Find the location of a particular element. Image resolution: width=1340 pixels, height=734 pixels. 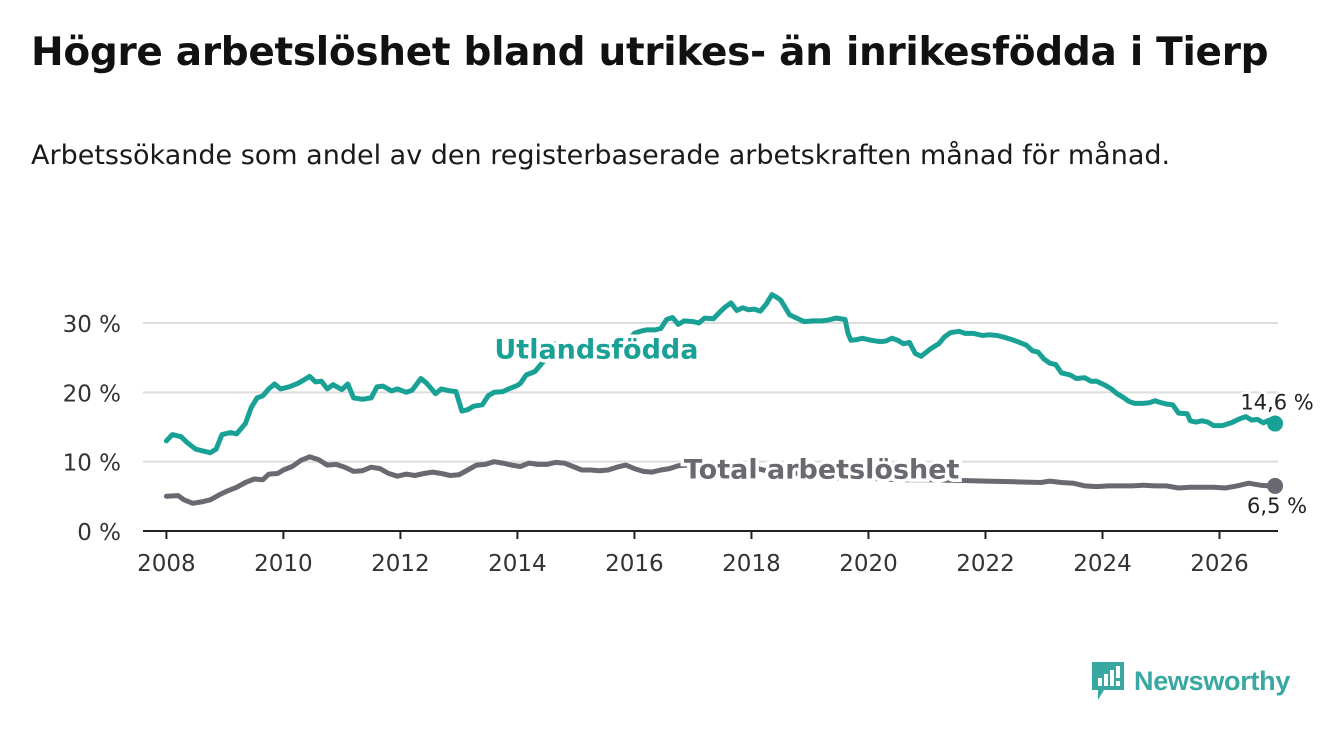

series-line-total is located at coordinates (720, 480).